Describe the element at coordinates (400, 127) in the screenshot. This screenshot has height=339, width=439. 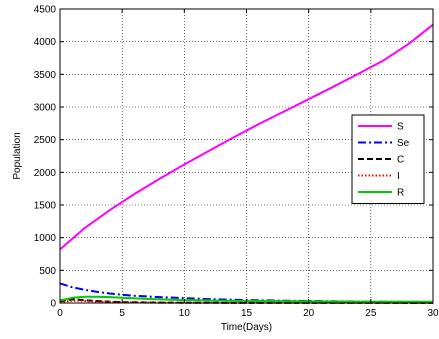
I see `legend-label-s: S` at that location.